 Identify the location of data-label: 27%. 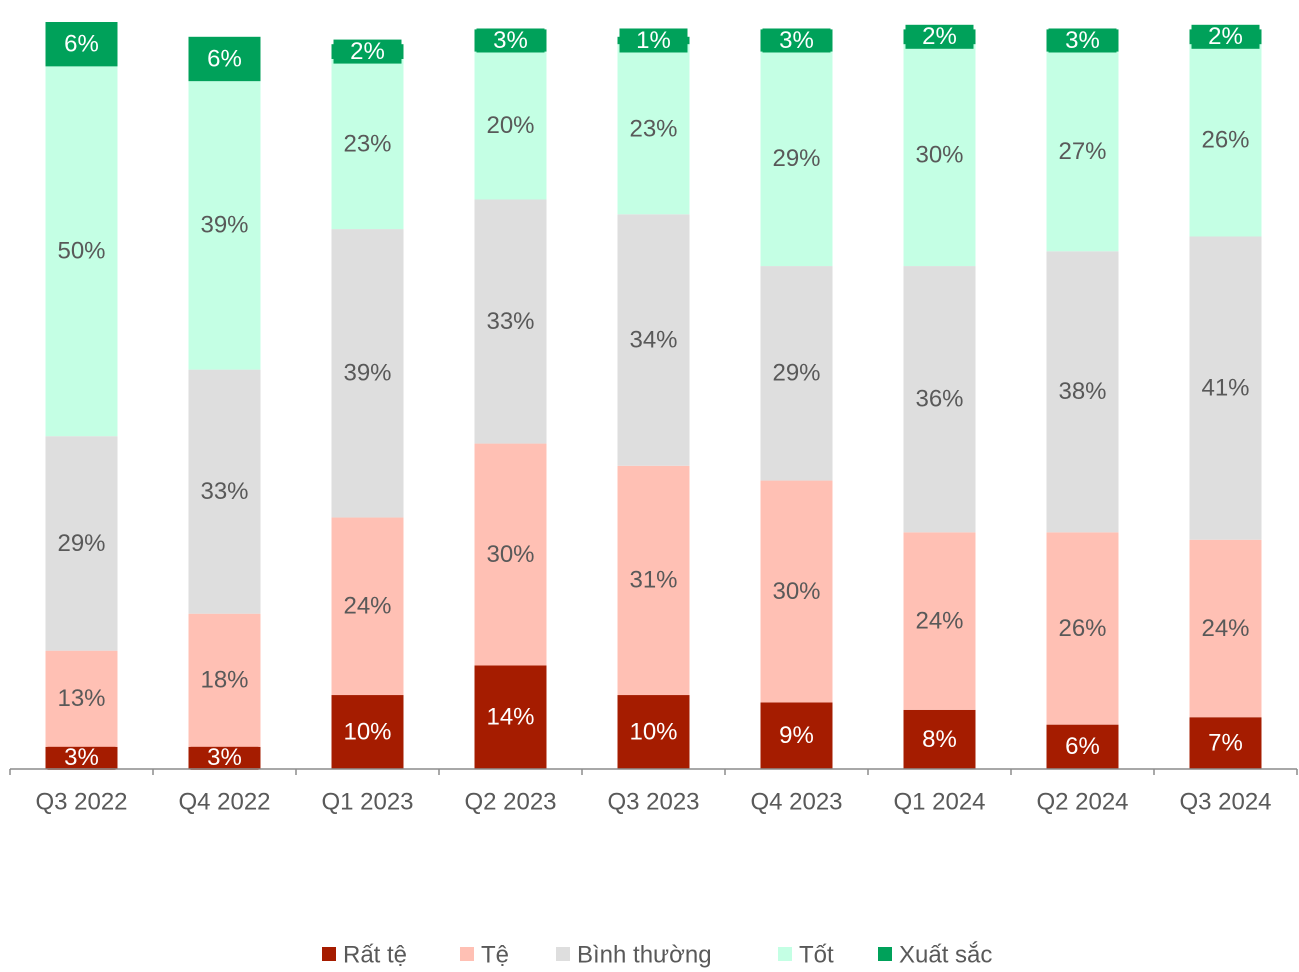
(1082, 151).